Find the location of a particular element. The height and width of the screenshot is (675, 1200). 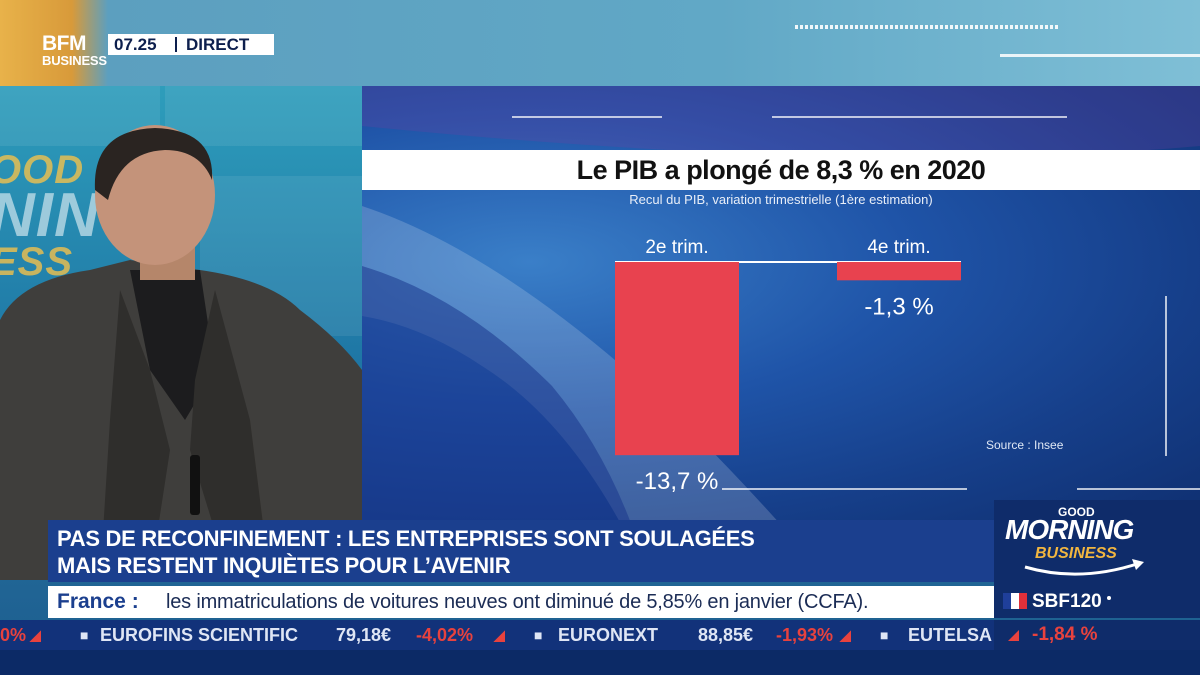

wall-panel is located at coordinates (263, 116).